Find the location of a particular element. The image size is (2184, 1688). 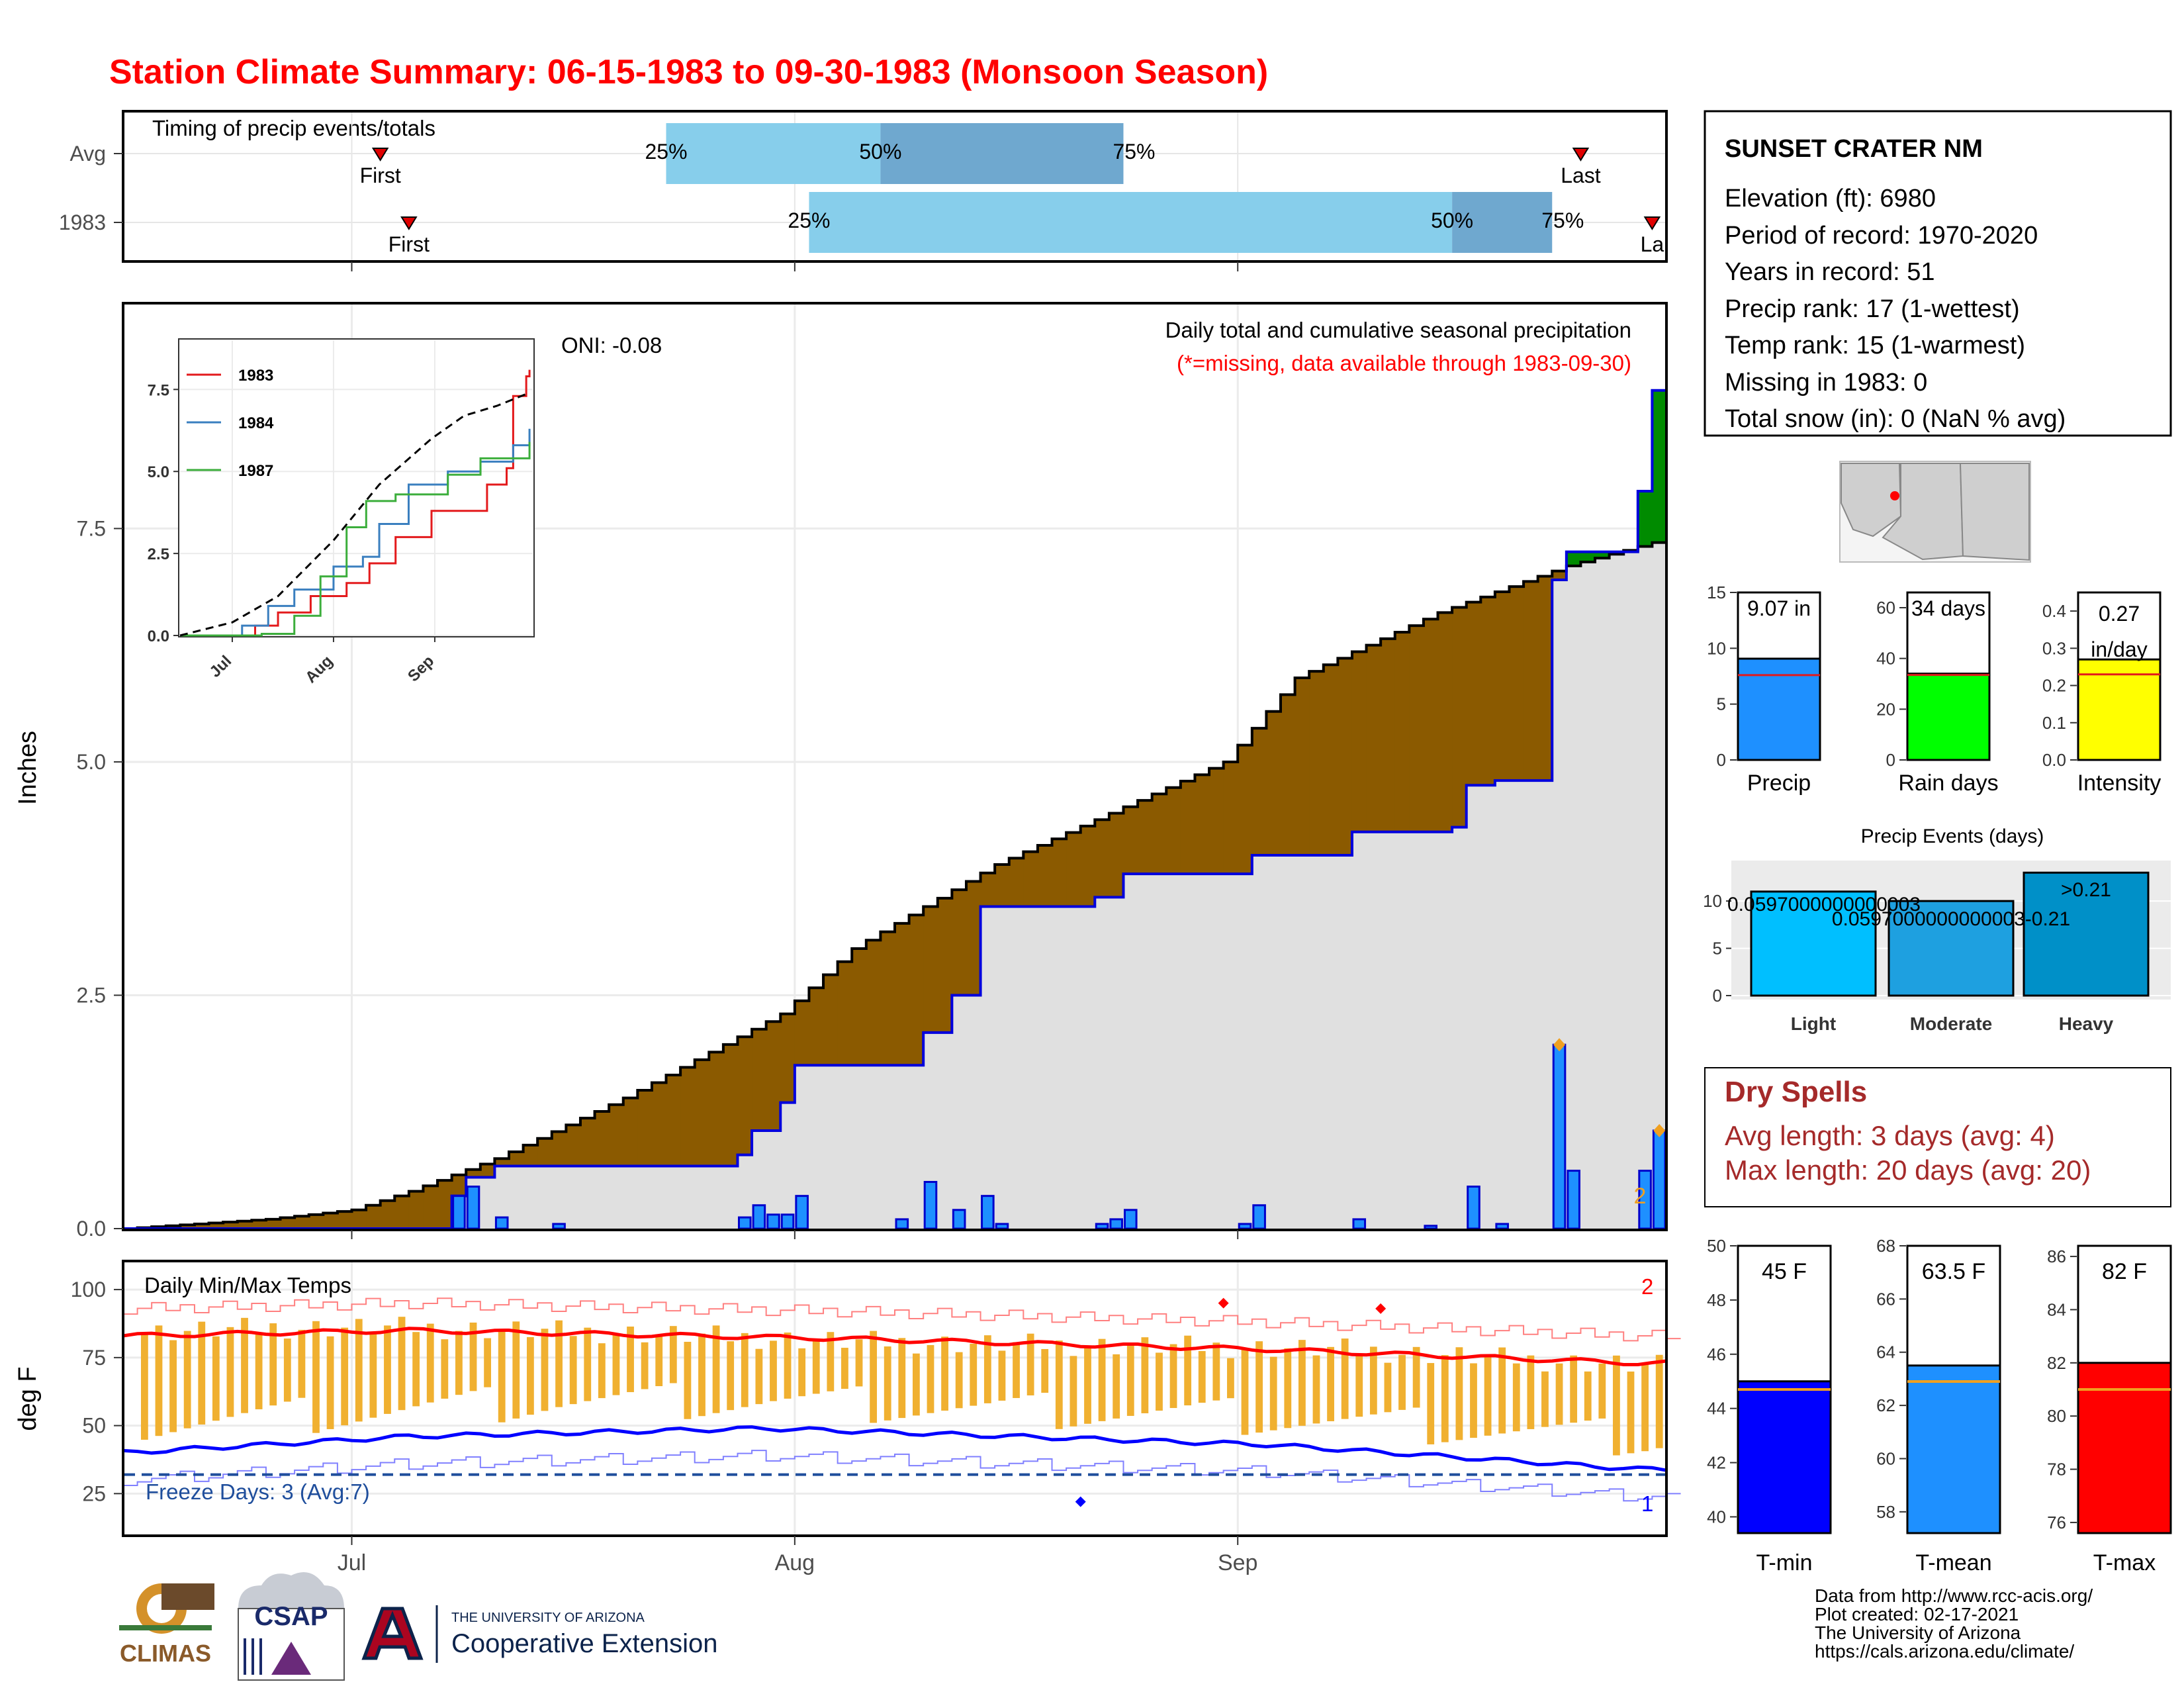

mini-y-tick-label: 10 is located at coordinates (1716, 648).